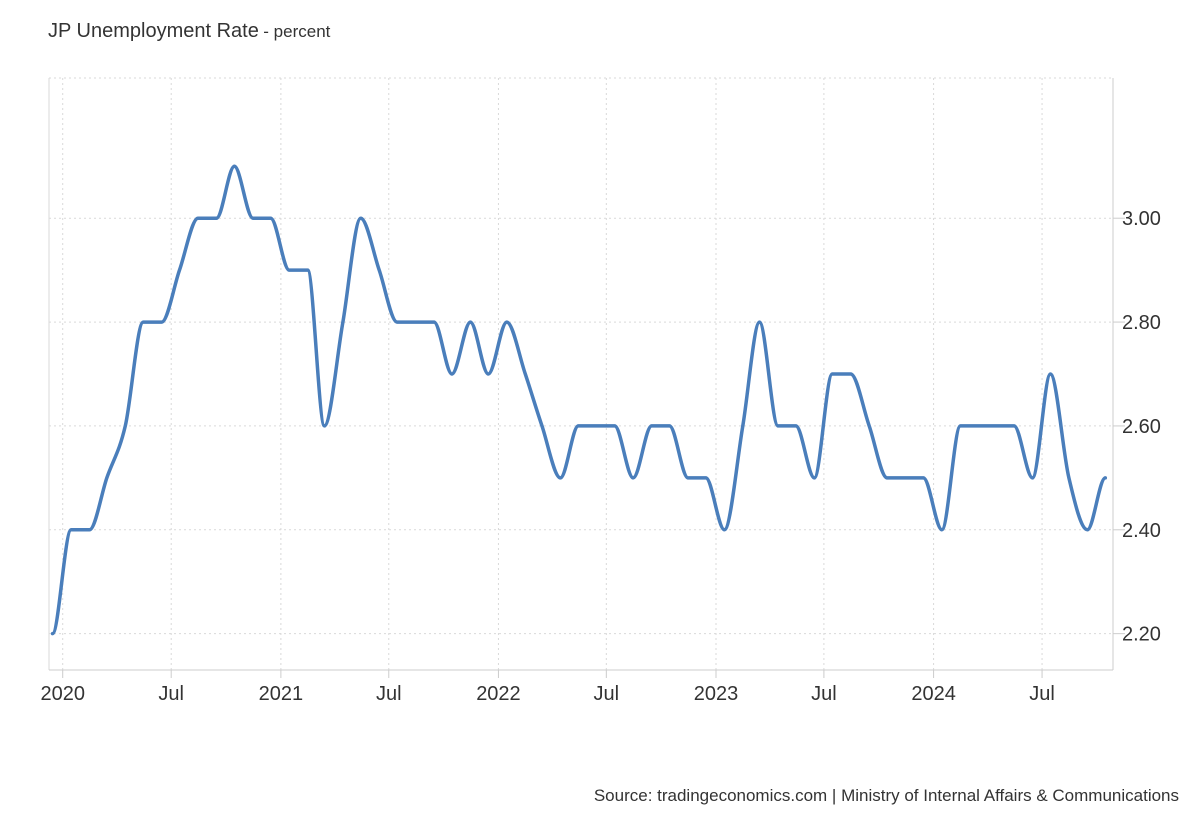 The width and height of the screenshot is (1200, 820). I want to click on y-tick-label: 2.40, so click(1141, 531).